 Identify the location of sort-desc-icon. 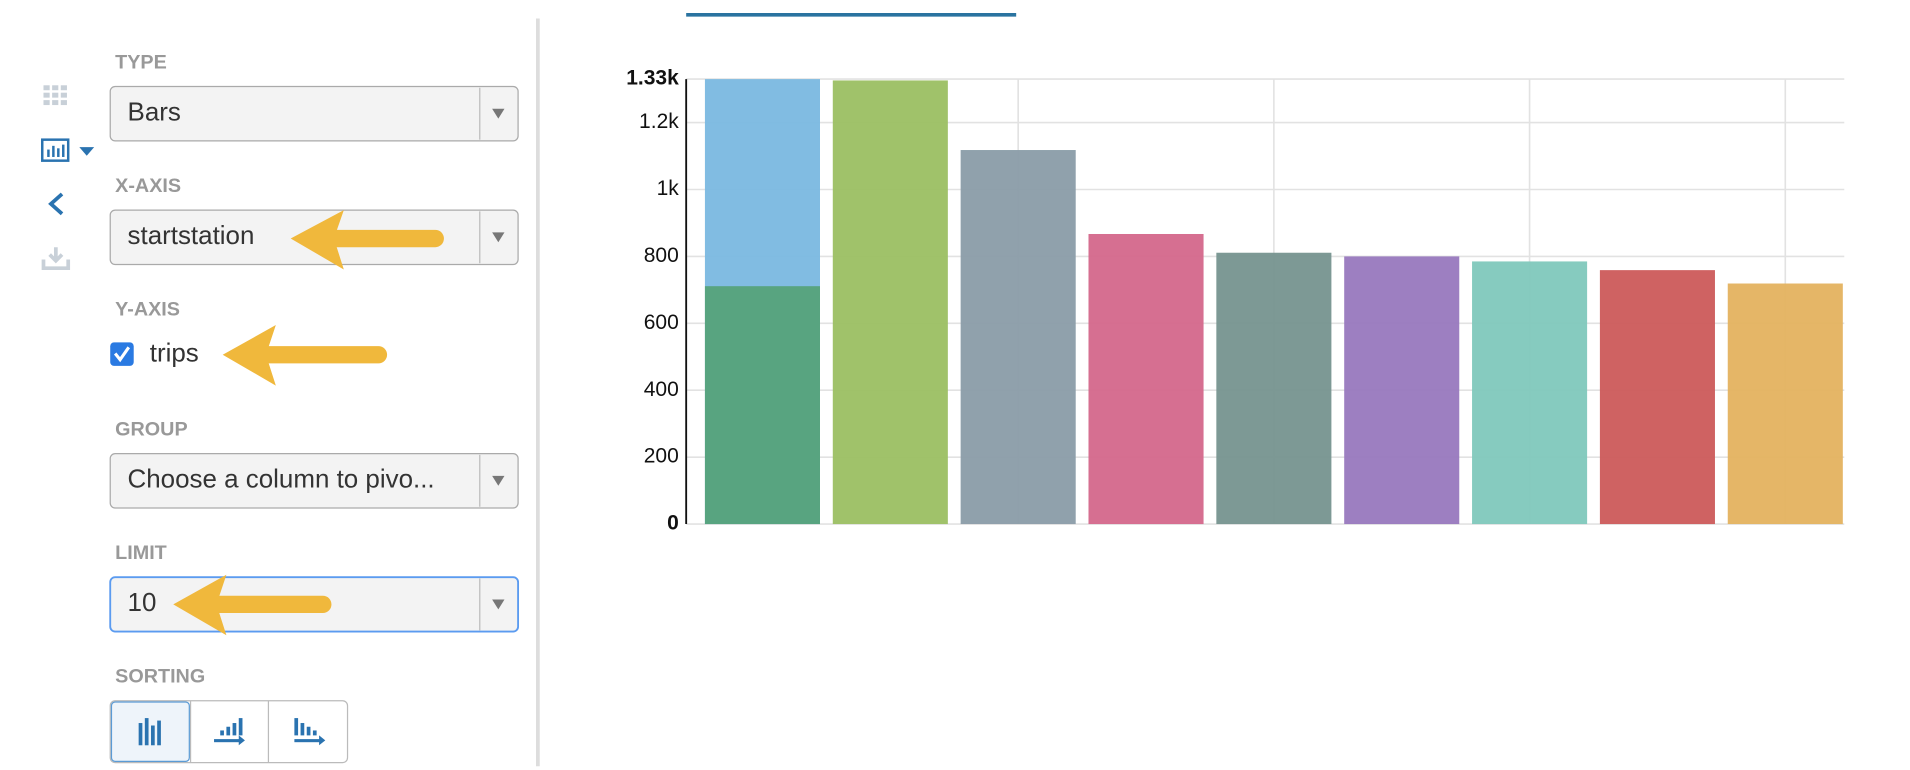
(310, 732).